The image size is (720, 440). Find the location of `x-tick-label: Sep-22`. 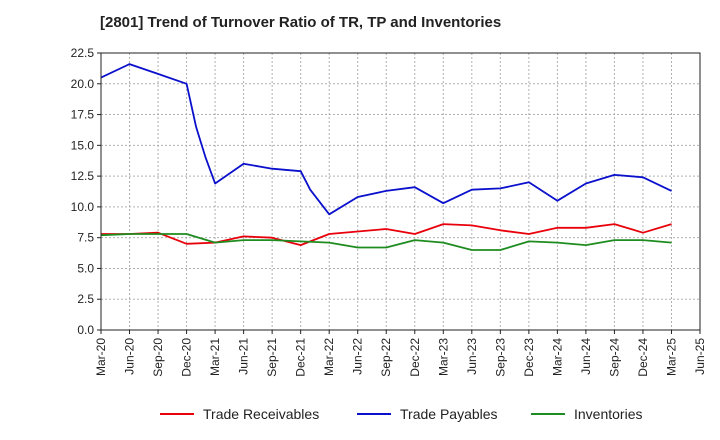

x-tick-label: Sep-22 is located at coordinates (386, 357).